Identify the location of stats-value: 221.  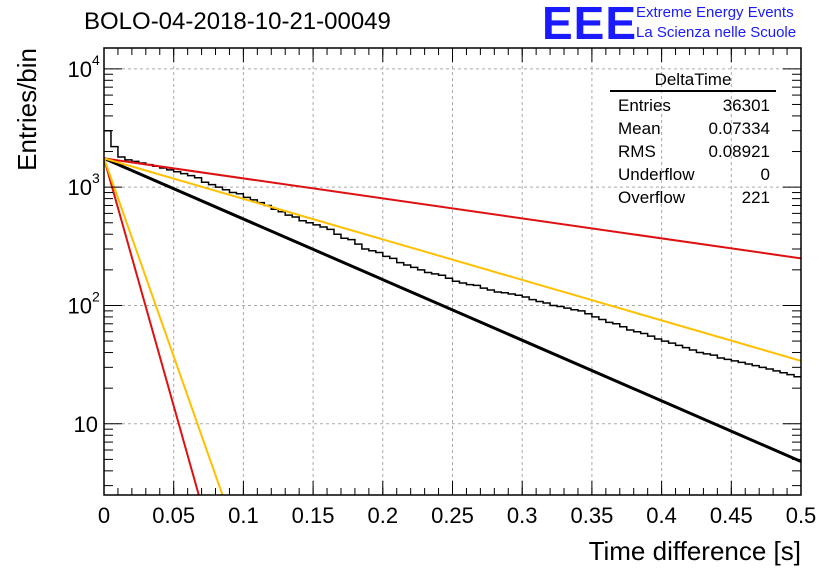
(755, 197).